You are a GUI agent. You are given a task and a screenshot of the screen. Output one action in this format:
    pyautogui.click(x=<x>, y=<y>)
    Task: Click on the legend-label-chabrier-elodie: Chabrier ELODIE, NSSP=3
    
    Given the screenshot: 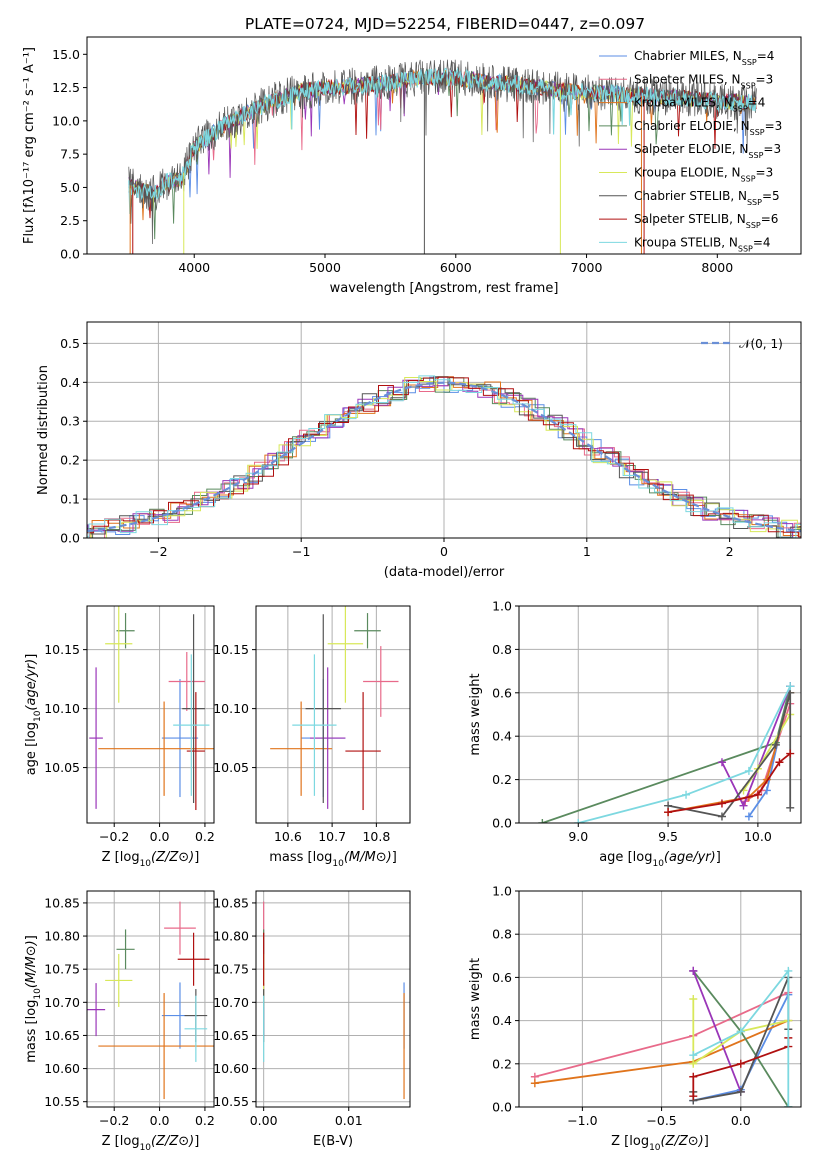 What is the action you would take?
    pyautogui.click(x=708, y=128)
    